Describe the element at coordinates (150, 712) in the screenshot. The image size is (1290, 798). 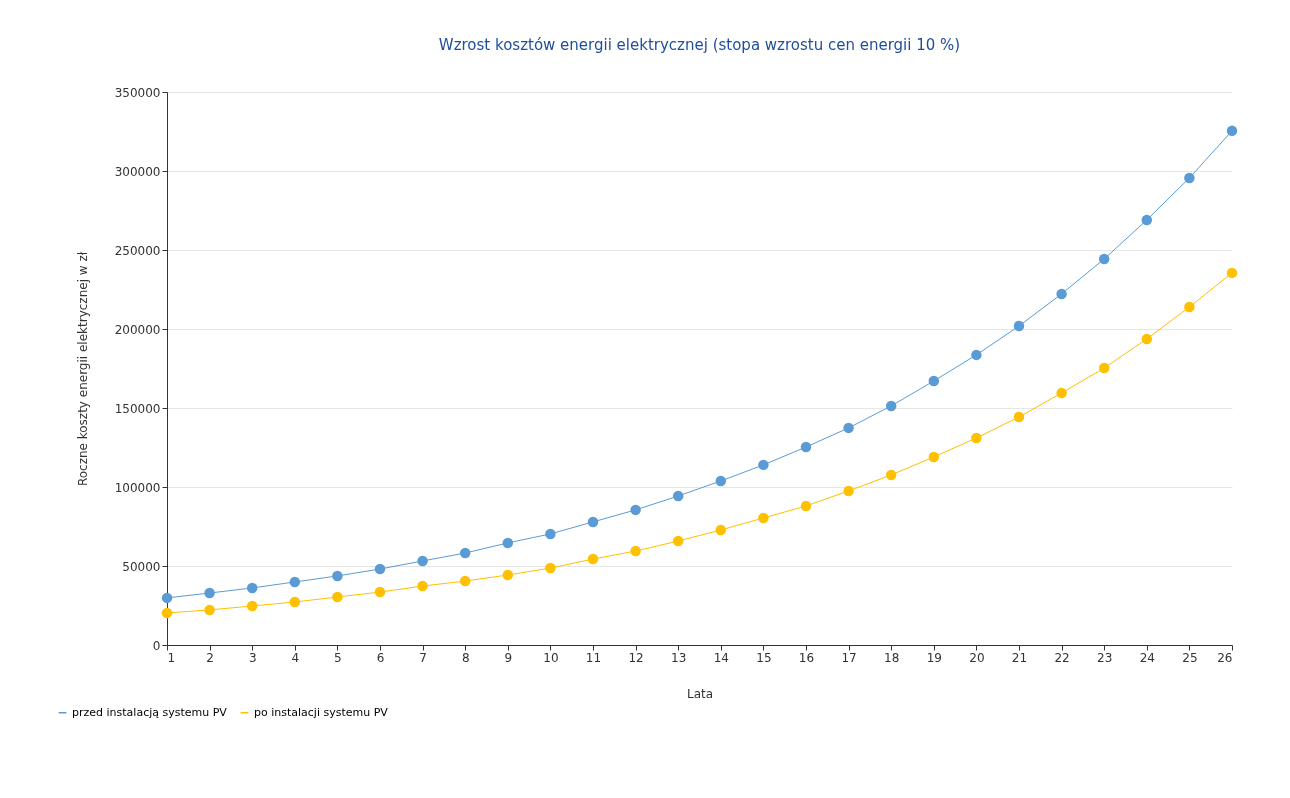
I see `legend-label: przed instalacją systemu PV` at that location.